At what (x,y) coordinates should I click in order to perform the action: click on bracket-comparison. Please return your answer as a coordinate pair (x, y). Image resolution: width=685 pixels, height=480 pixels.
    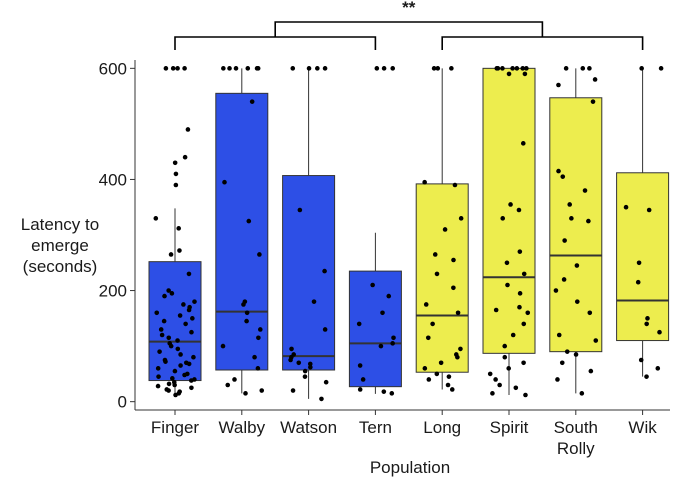
    Looking at the image, I should click on (409, 29).